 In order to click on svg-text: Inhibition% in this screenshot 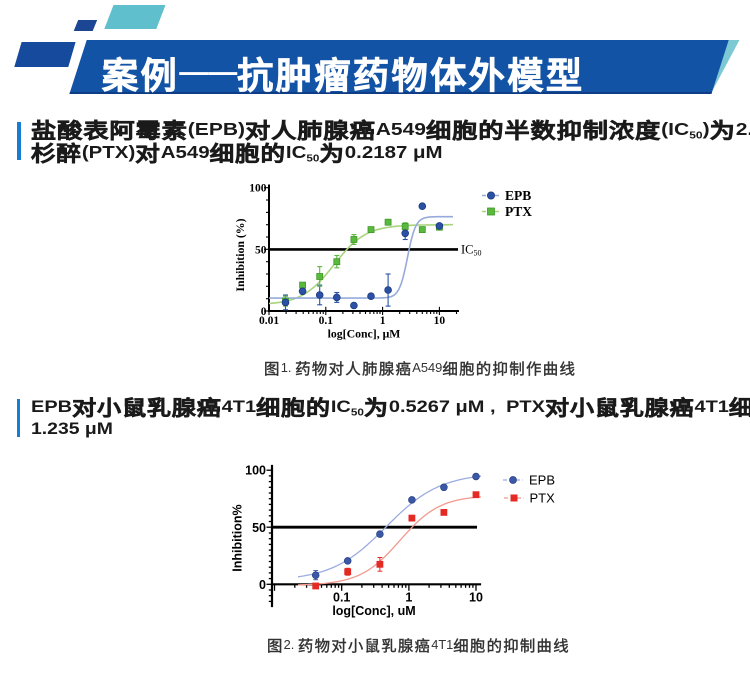, I will do `click(238, 537)`.